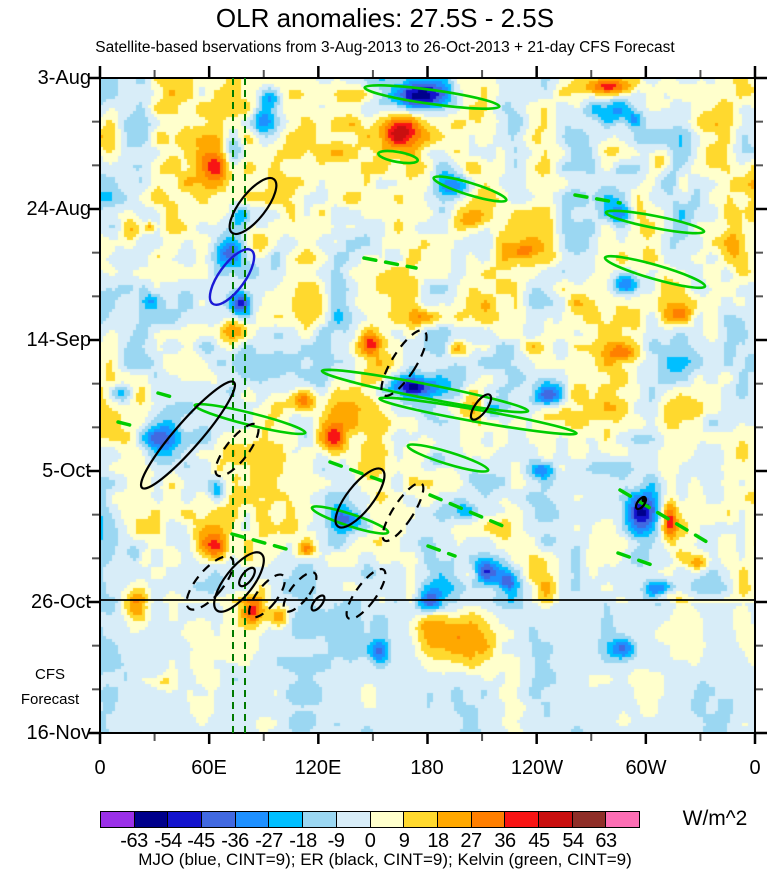 The image size is (770, 878). I want to click on colorbar-tick-label: 18, so click(438, 841).